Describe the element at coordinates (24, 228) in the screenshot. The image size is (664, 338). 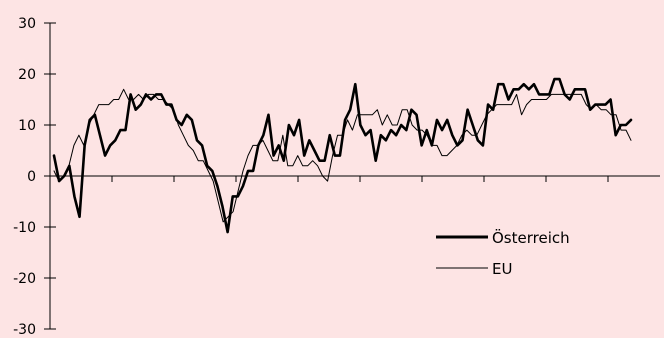
I see `y-tick-label: -10` at that location.